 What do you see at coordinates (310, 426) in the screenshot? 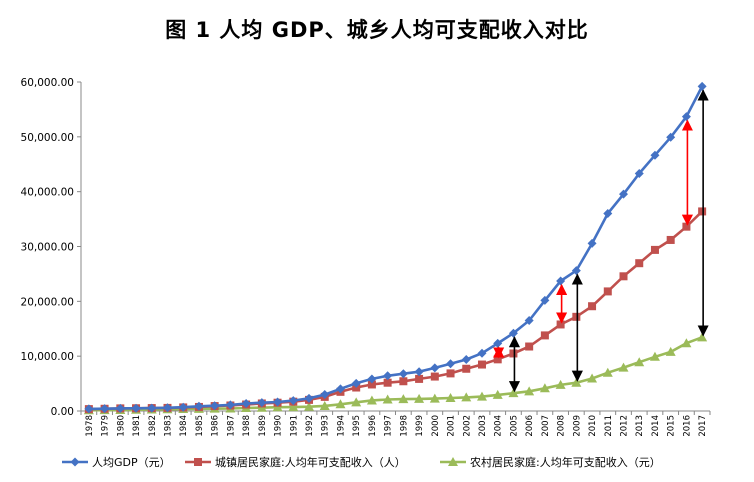
I see `x-tick-label: 1992` at bounding box center [310, 426].